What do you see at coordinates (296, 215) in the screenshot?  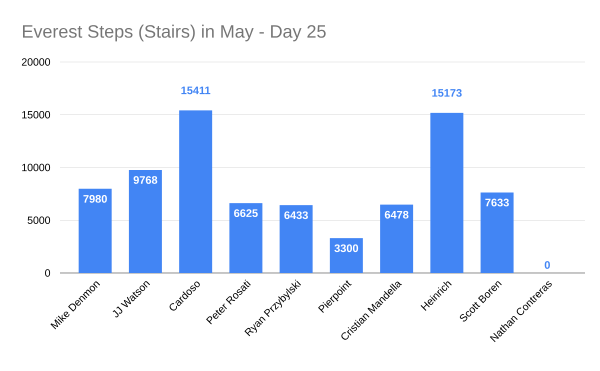 I see `data-label: 6433` at bounding box center [296, 215].